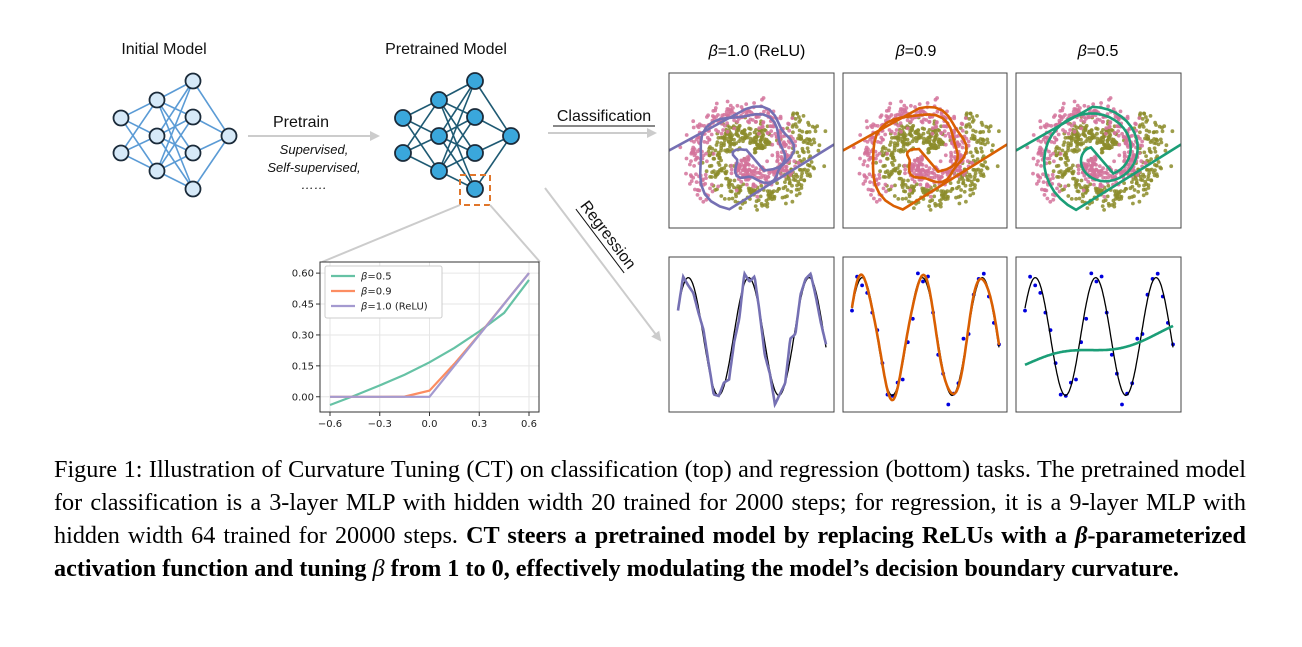  Describe the element at coordinates (457, 135) in the screenshot. I see `pretrained-model-network` at that location.